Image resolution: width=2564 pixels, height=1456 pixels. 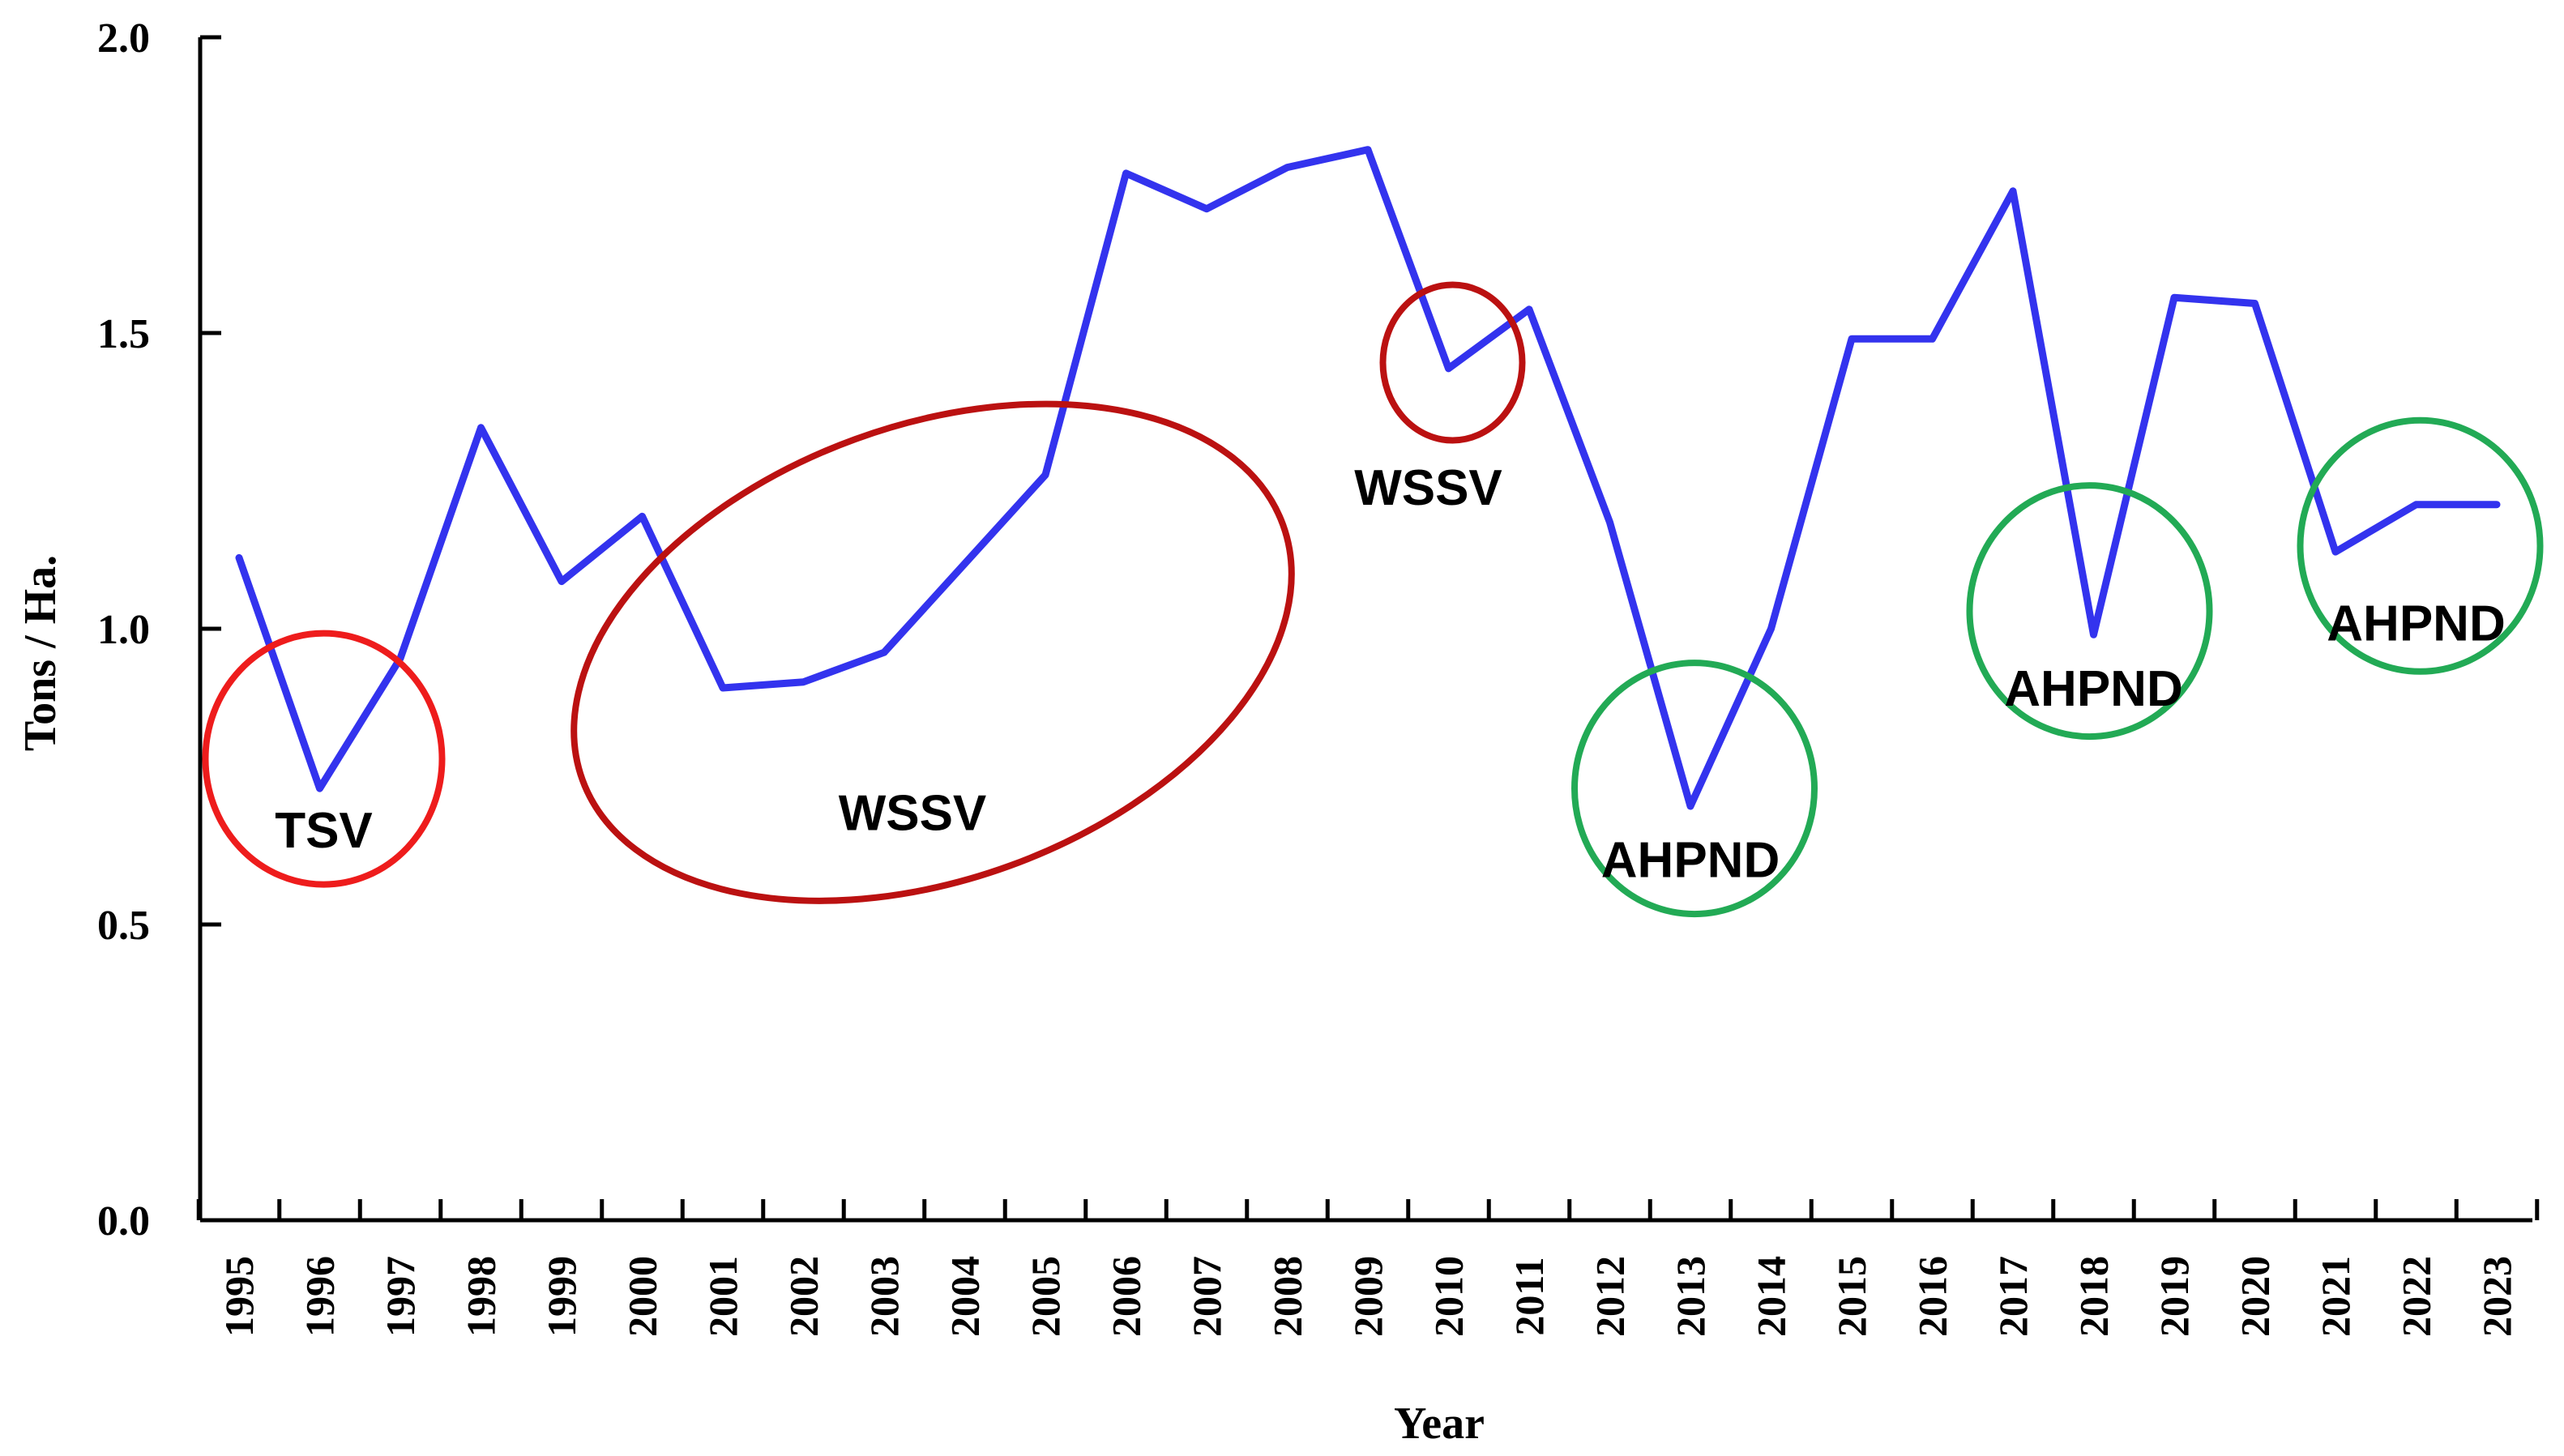 I want to click on x-tick-label: 2010, so click(x=1449, y=1297).